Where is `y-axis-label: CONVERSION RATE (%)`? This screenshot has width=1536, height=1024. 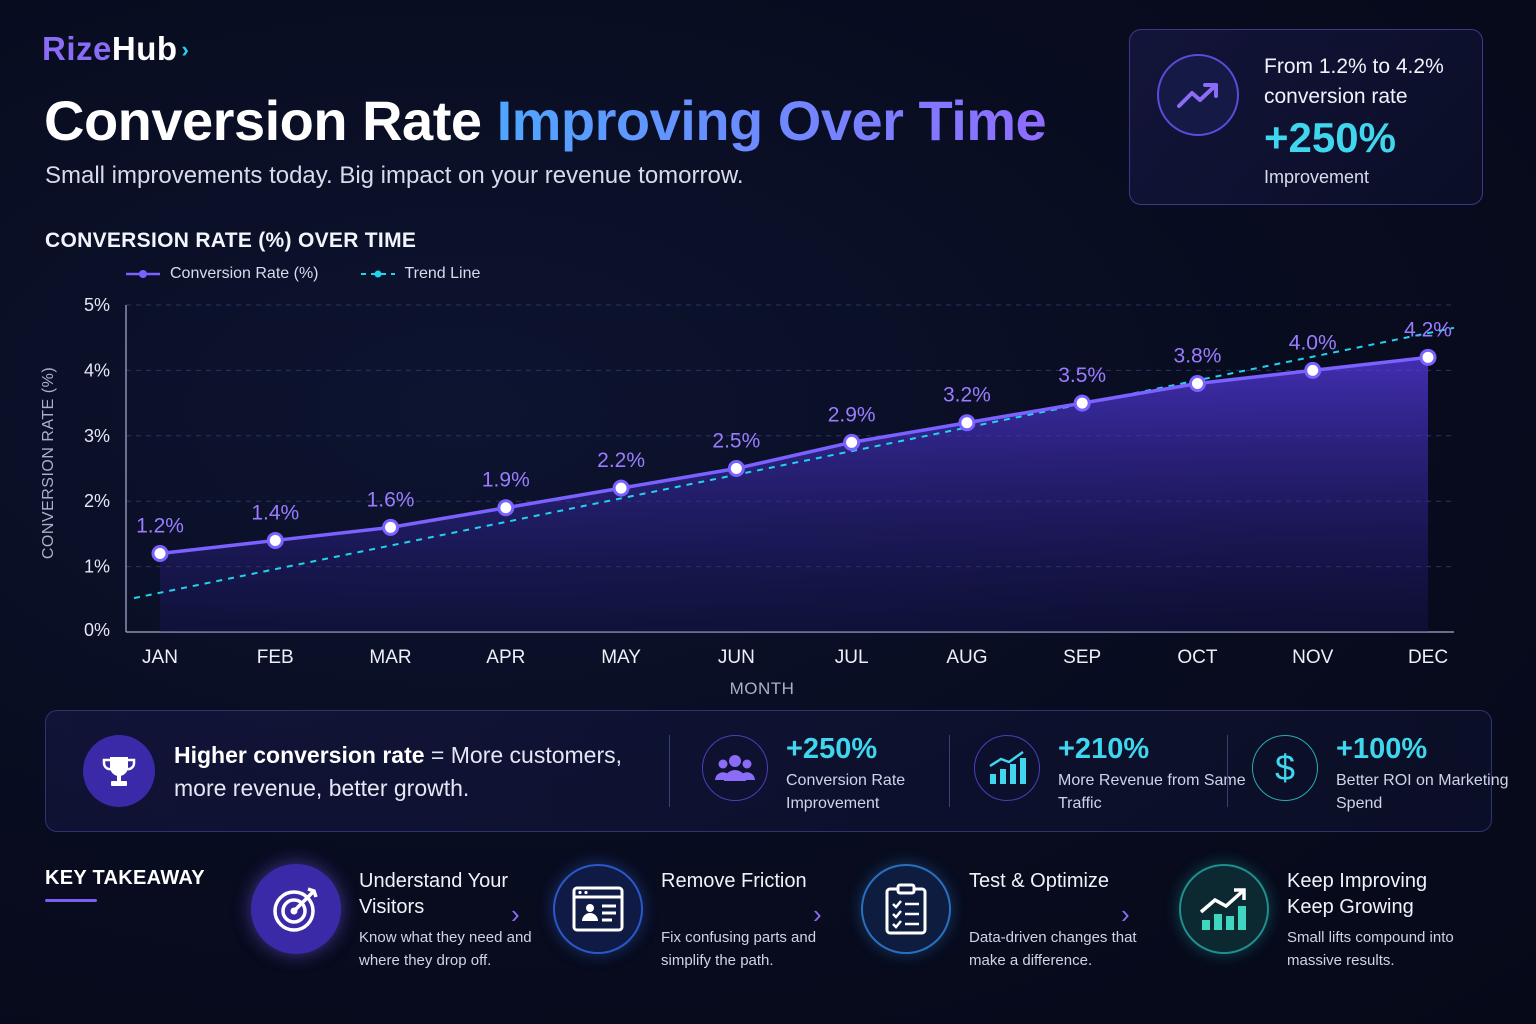
y-axis-label: CONVERSION RATE (%) is located at coordinates (48, 463).